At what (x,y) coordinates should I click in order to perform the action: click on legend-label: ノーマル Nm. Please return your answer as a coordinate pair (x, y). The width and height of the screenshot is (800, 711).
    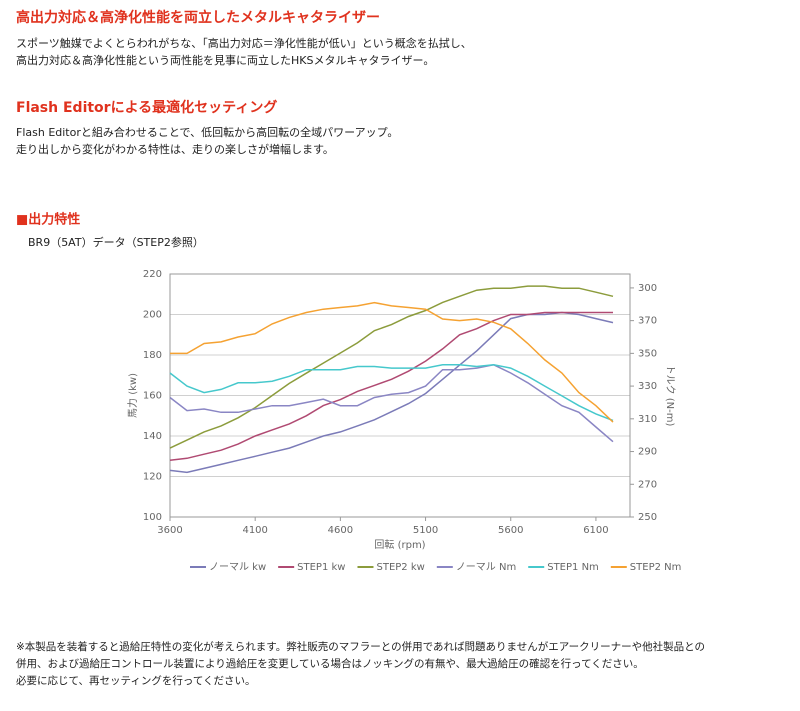
    Looking at the image, I should click on (486, 567).